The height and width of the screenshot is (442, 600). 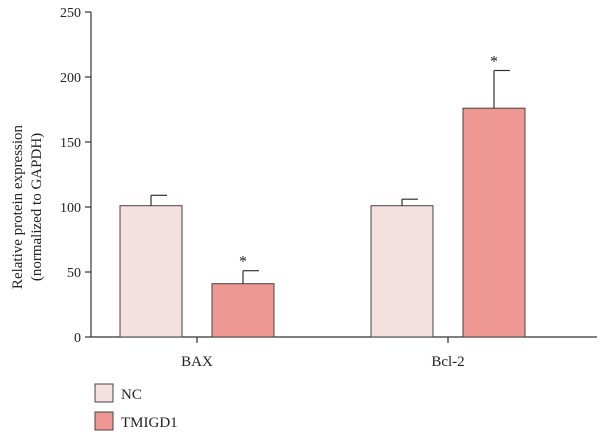 I want to click on y-tick-label: 100, so click(x=70, y=208).